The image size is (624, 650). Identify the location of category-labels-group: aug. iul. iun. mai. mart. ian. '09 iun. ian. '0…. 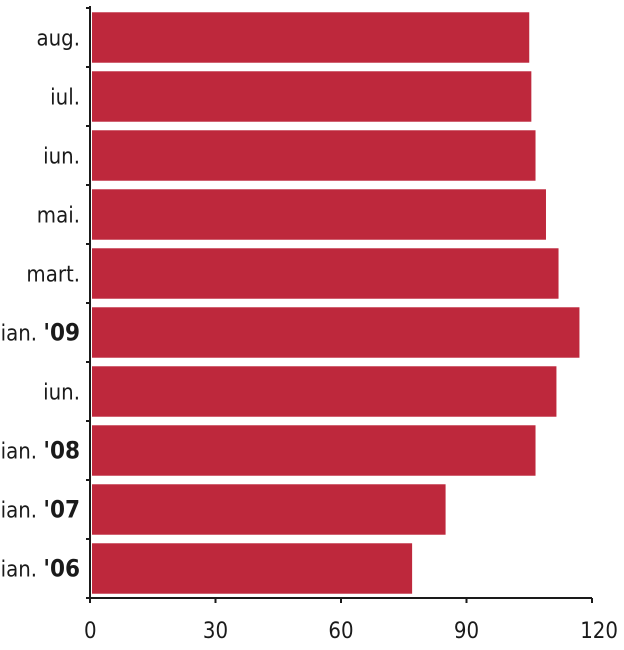
(40, 305).